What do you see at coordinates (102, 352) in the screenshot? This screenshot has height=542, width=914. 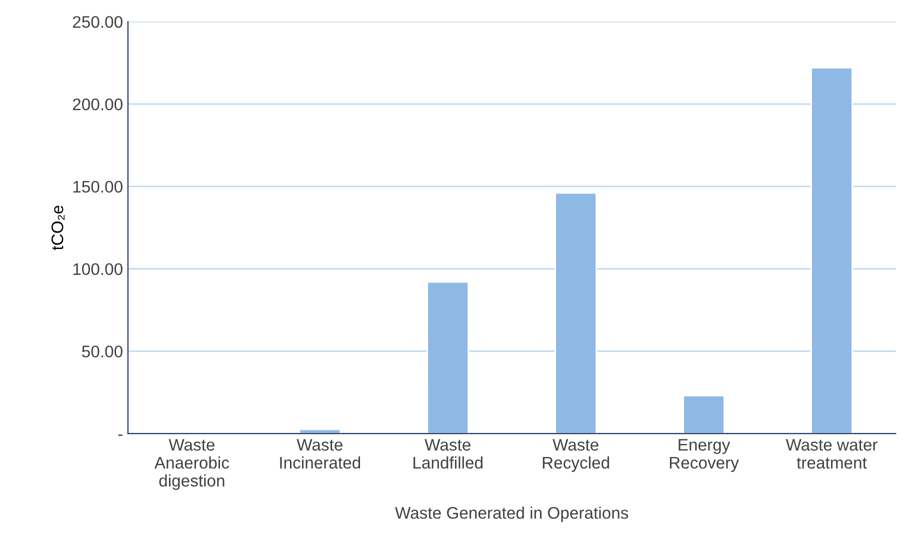 I see `y-tick-label: 50.00` at bounding box center [102, 352].